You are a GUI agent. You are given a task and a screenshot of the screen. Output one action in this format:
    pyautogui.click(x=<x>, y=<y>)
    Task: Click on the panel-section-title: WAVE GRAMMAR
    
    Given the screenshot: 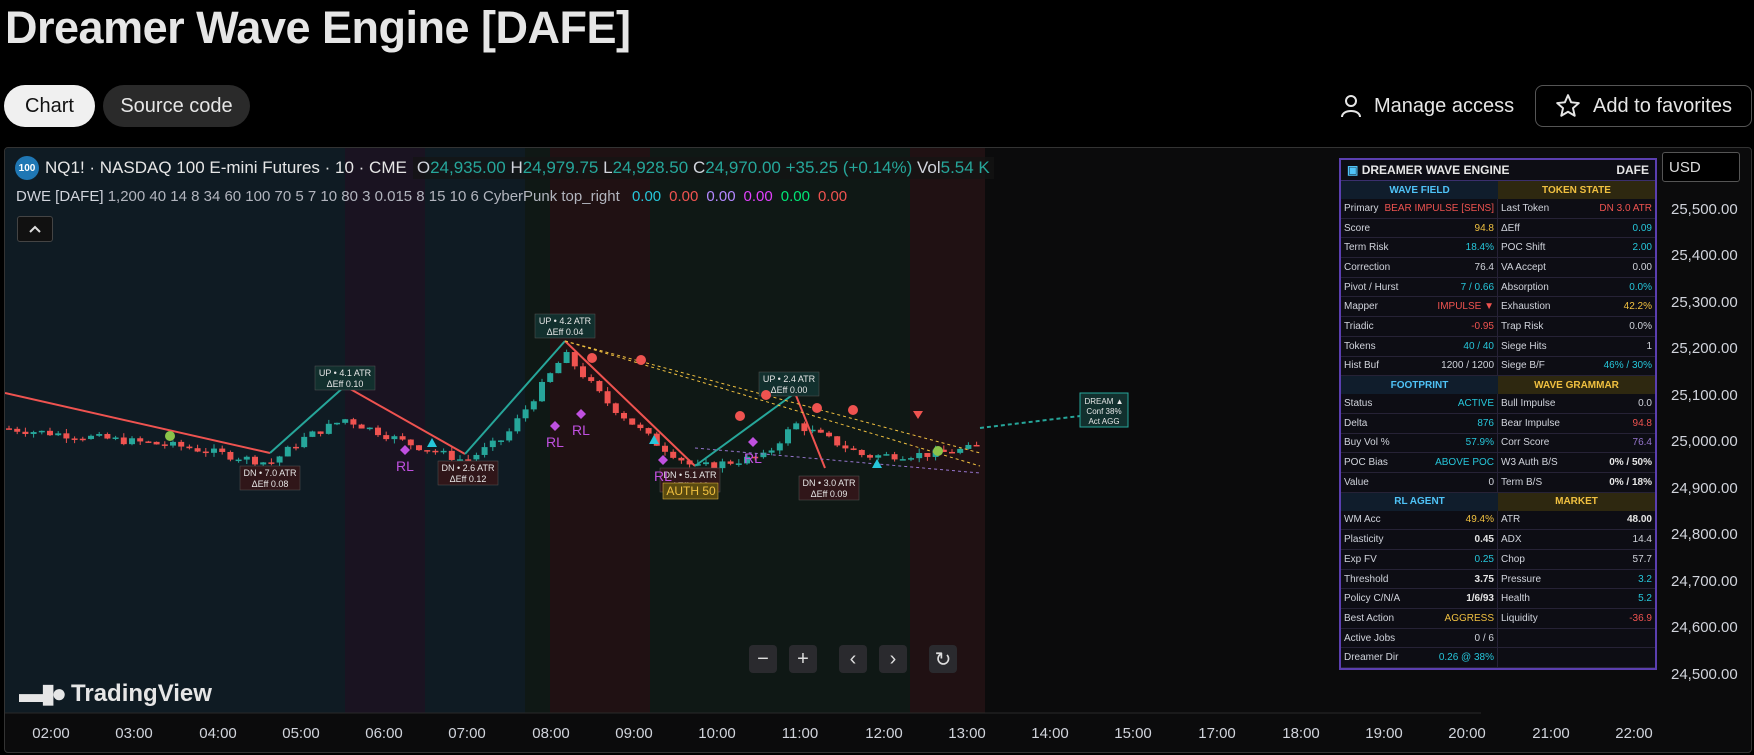 What is the action you would take?
    pyautogui.click(x=1576, y=385)
    